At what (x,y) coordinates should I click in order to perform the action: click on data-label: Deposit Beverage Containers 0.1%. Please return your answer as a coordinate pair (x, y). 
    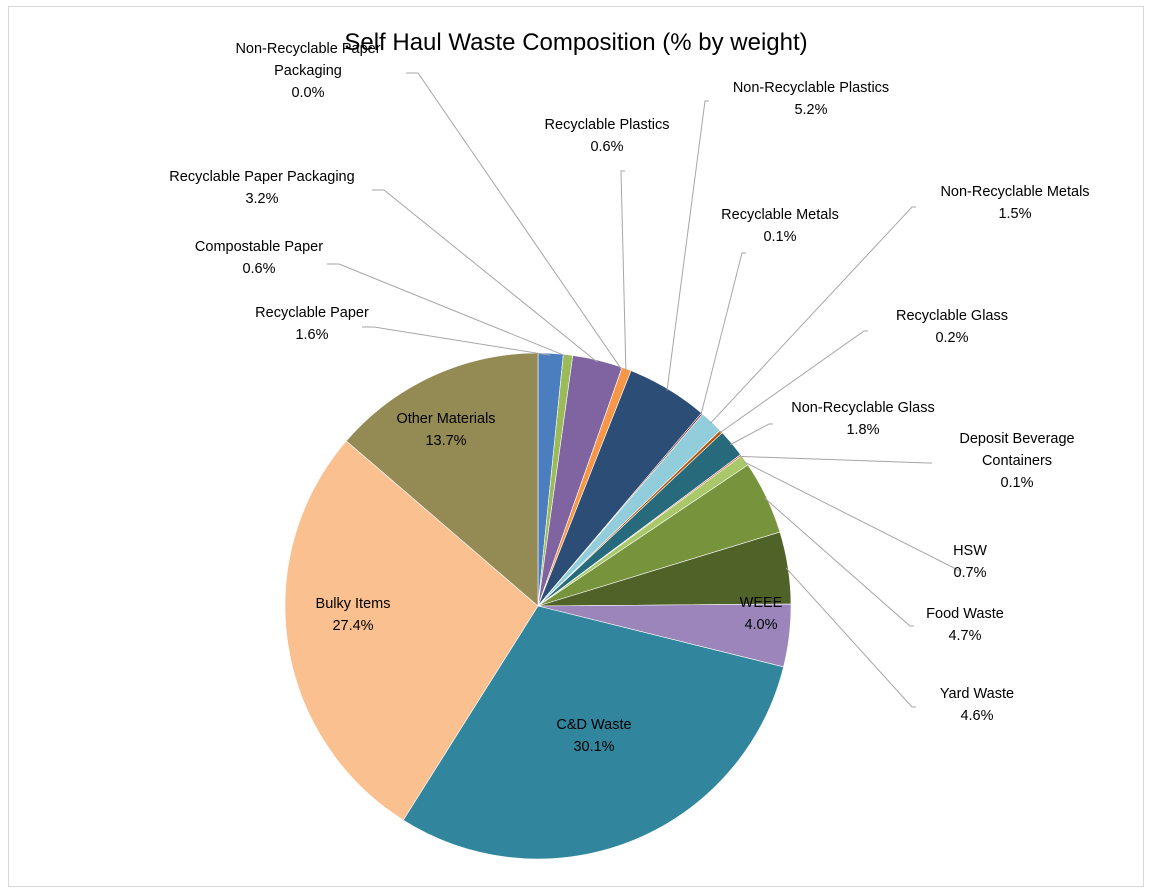
    Looking at the image, I should click on (1016, 461).